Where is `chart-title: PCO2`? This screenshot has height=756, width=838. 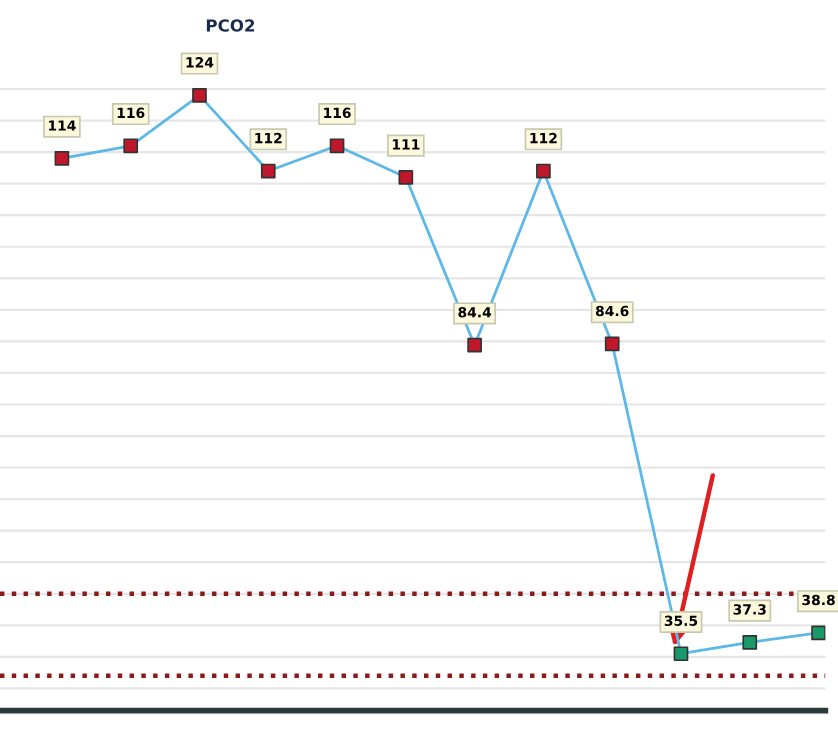 chart-title: PCO2 is located at coordinates (230, 25).